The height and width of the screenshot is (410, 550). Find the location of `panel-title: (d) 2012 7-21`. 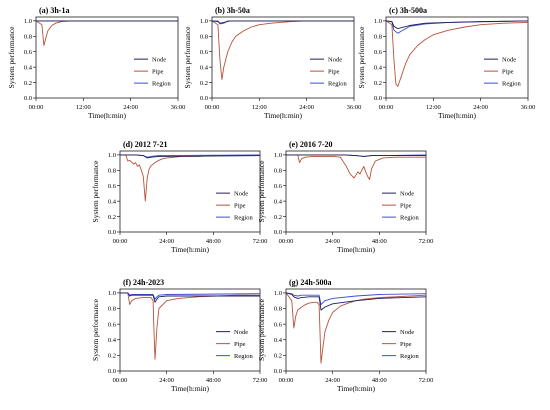

panel-title: (d) 2012 7-21 is located at coordinates (145, 144).